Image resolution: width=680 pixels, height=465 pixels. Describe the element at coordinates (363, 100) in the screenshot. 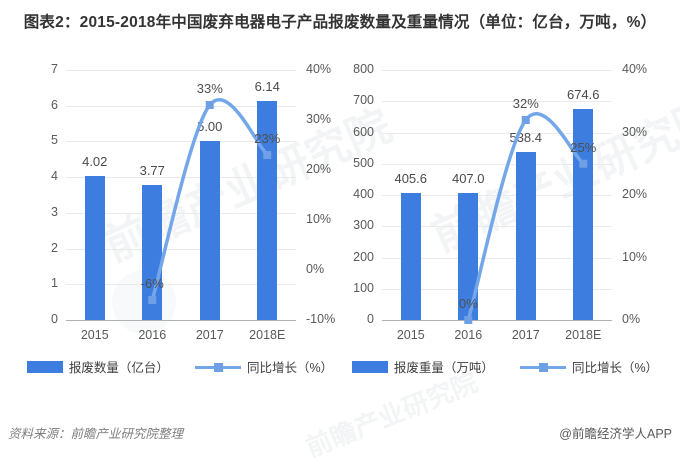

I see `y-axis-tick-left: 700` at that location.